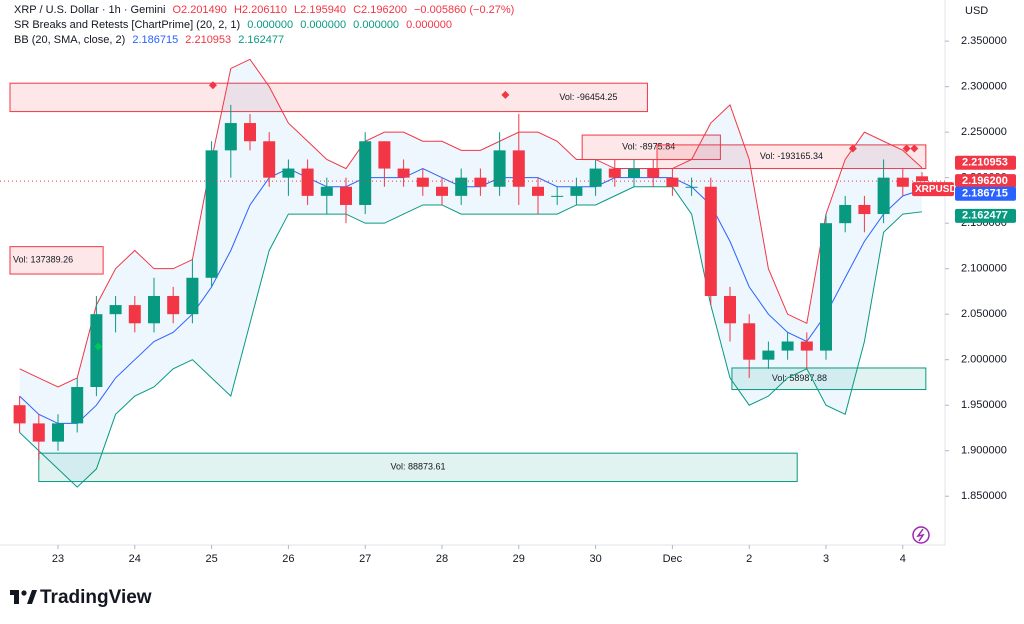 The image size is (1024, 624). I want to click on last-price-tag-label: 2.196200, so click(985, 181).